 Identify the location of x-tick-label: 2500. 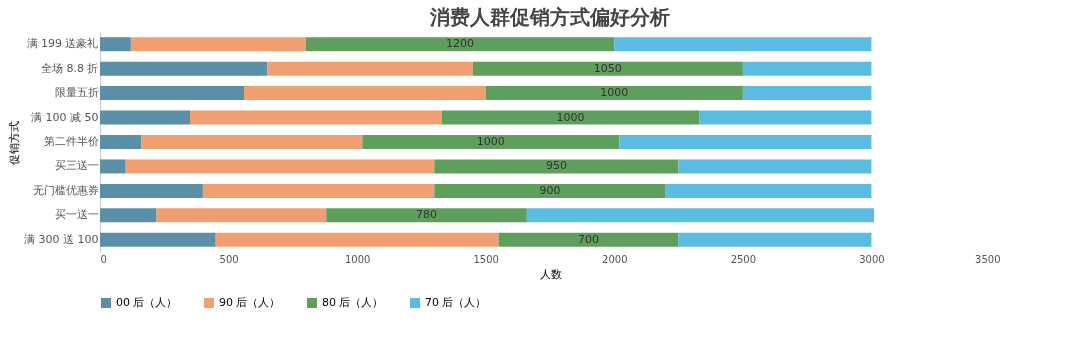
(743, 259).